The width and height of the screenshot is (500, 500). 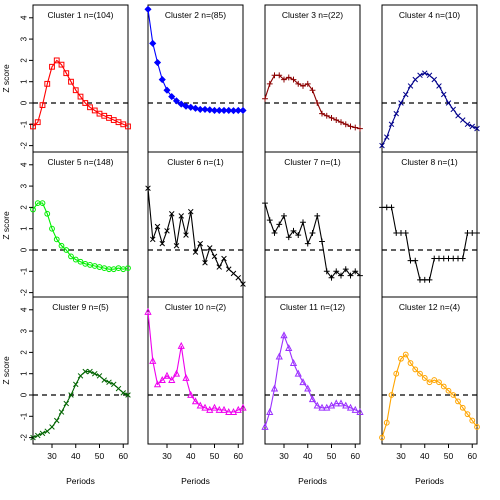 I want to click on panel-cluster-10: Cluster 10 n=(2) 30 40 50 60 Periods, so click(x=195, y=391).